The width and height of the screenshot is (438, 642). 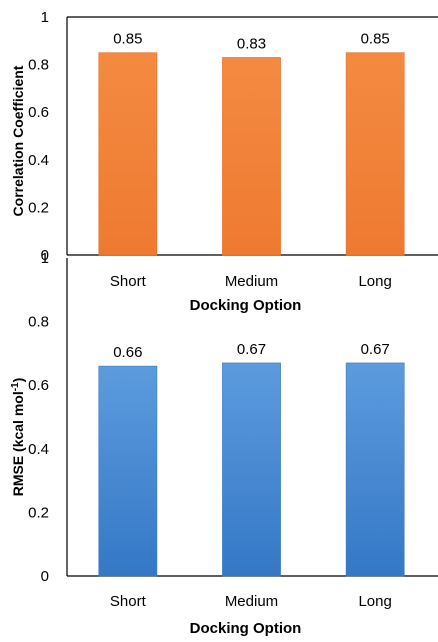 I want to click on y-axis-title: Correlation Coefficient, so click(x=18, y=140).